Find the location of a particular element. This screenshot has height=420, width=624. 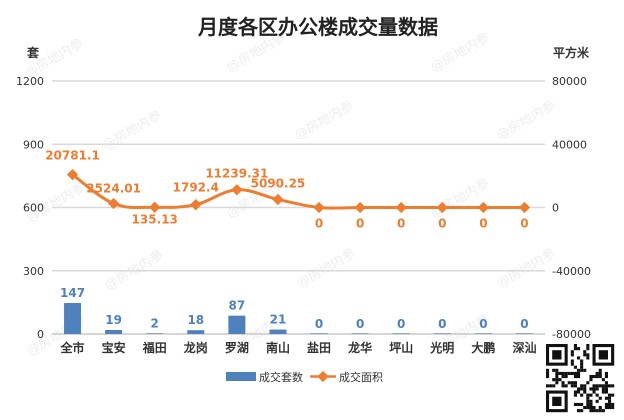

right-tick-label: -40000 is located at coordinates (571, 271).